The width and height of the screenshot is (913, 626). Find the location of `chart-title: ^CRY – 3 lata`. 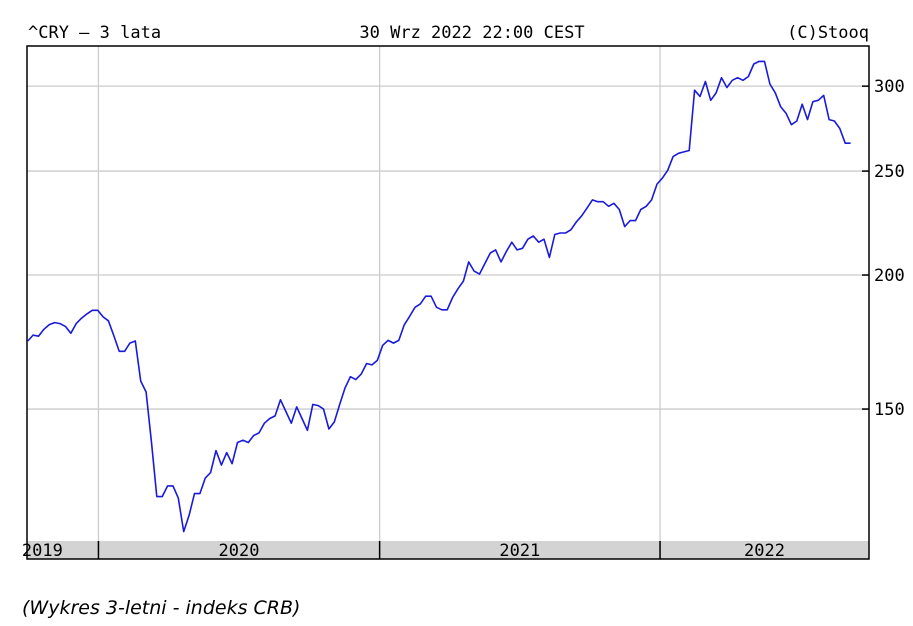

chart-title: ^CRY – 3 lata is located at coordinates (94, 33).